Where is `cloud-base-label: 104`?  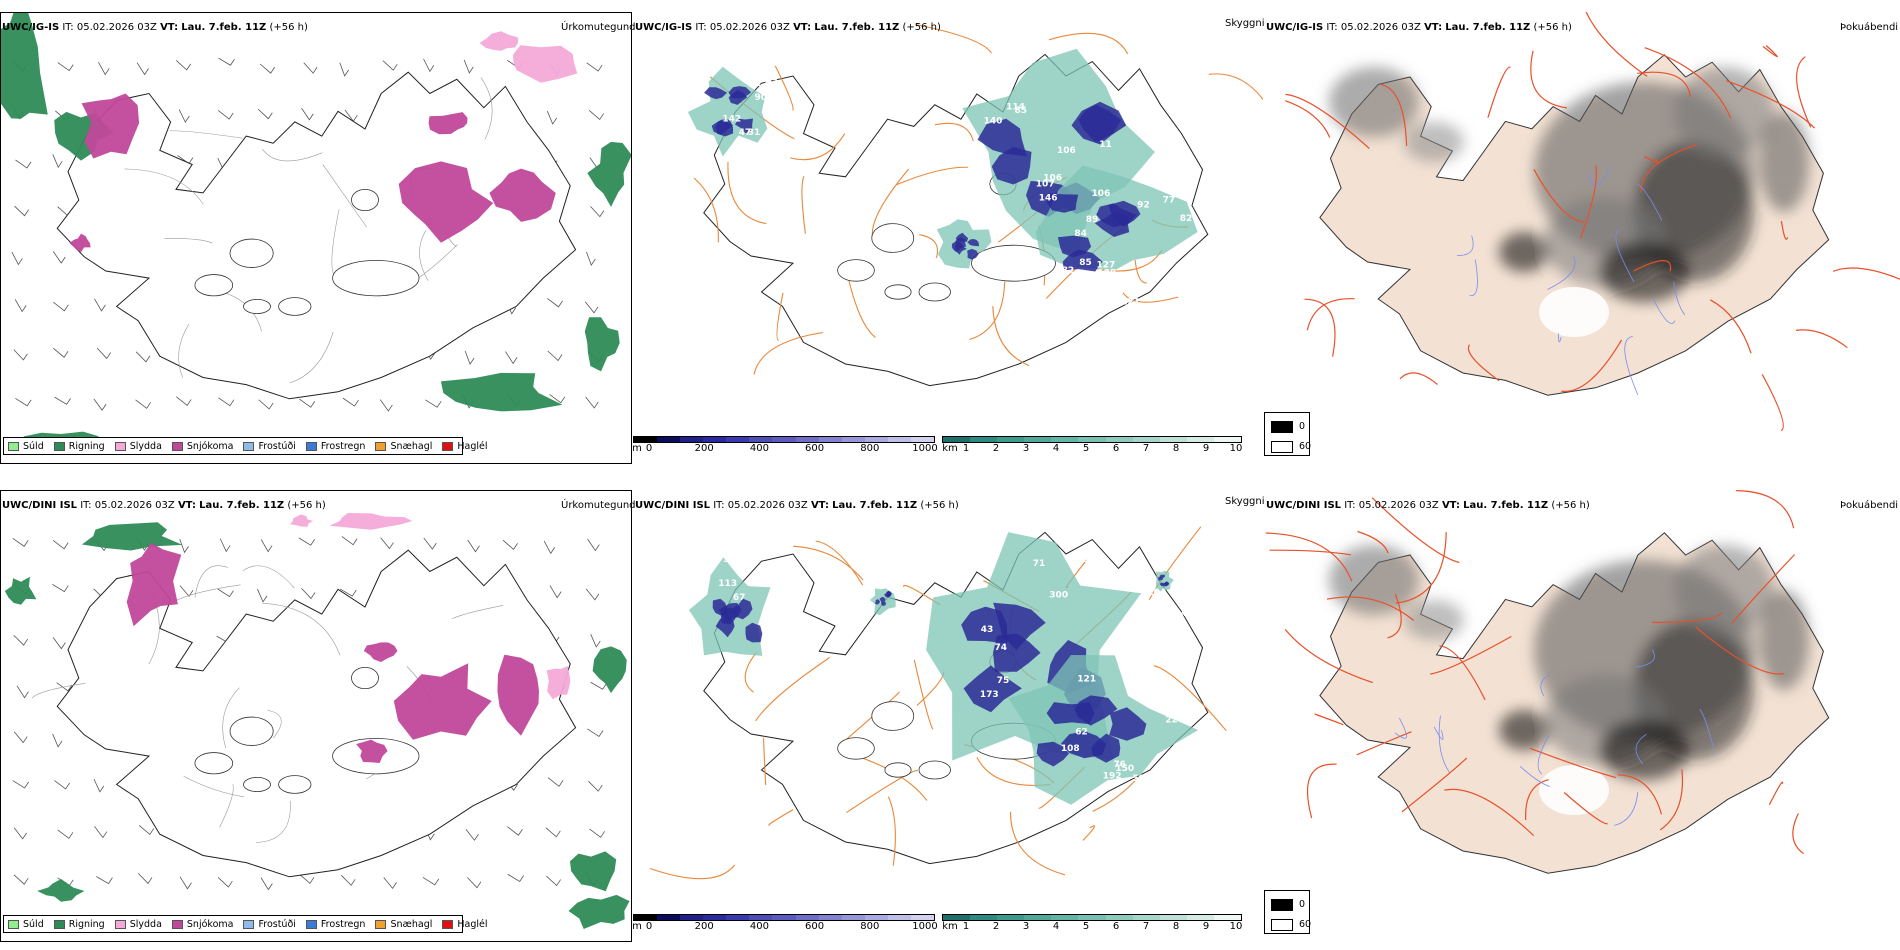 cloud-base-label: 104 is located at coordinates (1156, 593).